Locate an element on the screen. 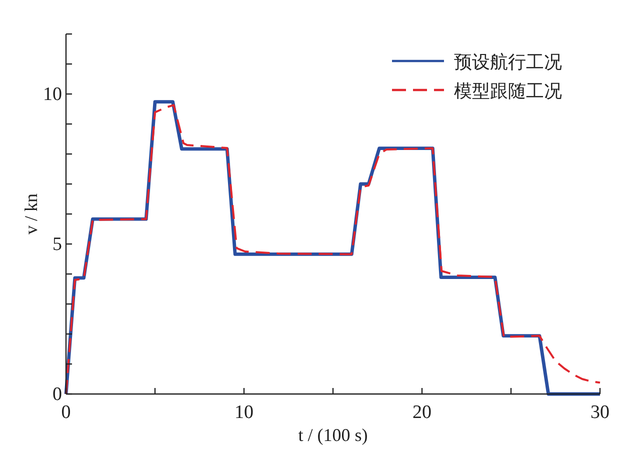 Image resolution: width=631 pixels, height=461 pixels. y-axis-title: v / kn is located at coordinates (31, 214).